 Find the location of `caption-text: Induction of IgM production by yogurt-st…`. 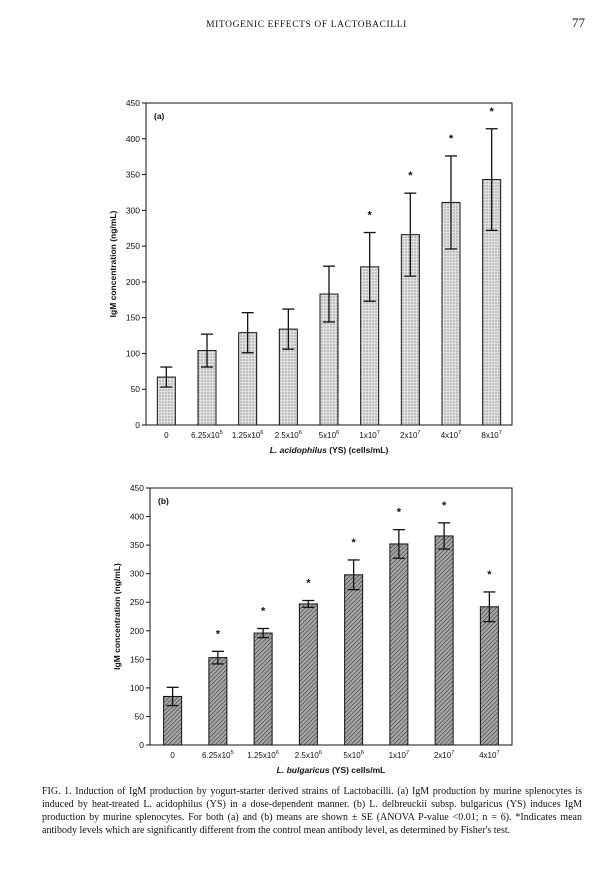

caption-text: Induction of IgM production by yogurt-st… is located at coordinates (312, 811).